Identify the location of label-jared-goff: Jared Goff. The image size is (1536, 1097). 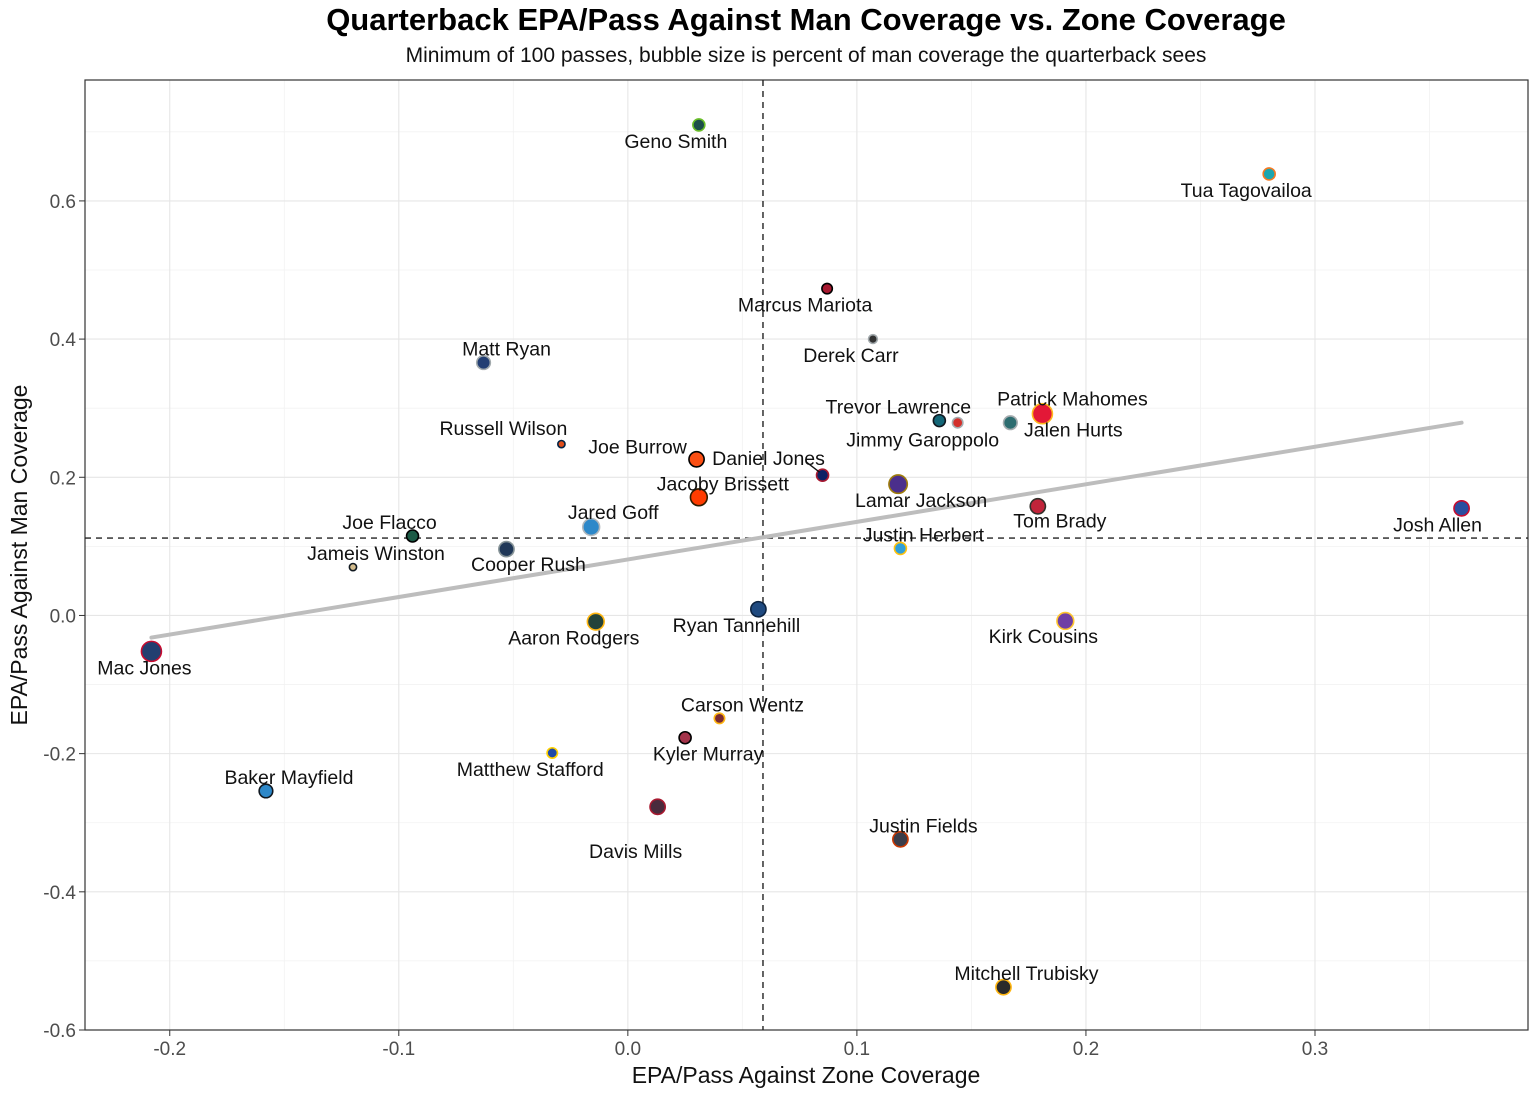
(613, 513).